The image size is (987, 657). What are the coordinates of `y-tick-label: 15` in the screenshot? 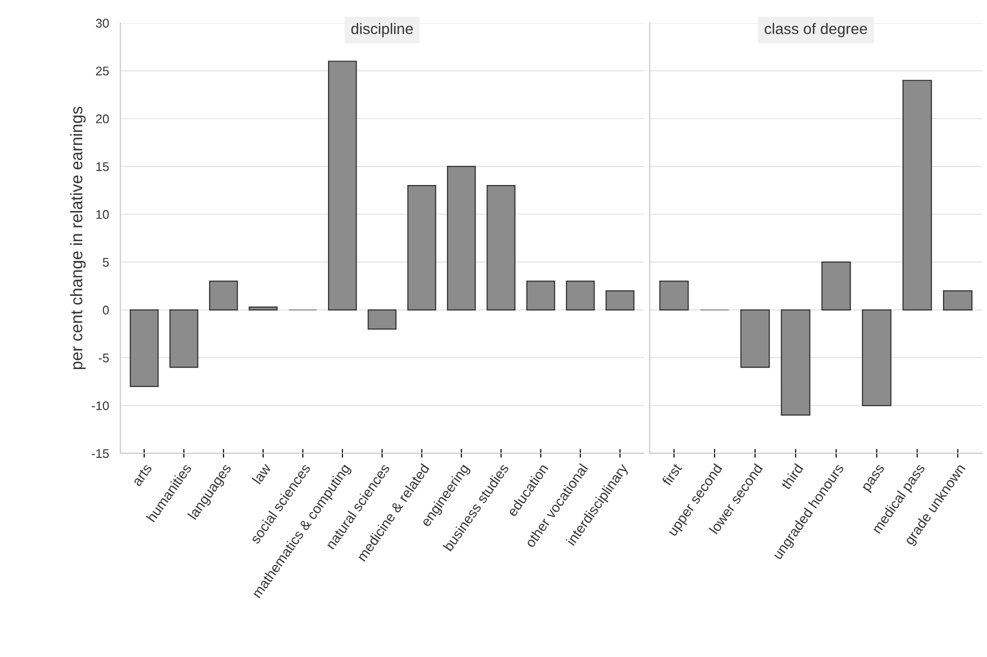 It's located at (102, 167).